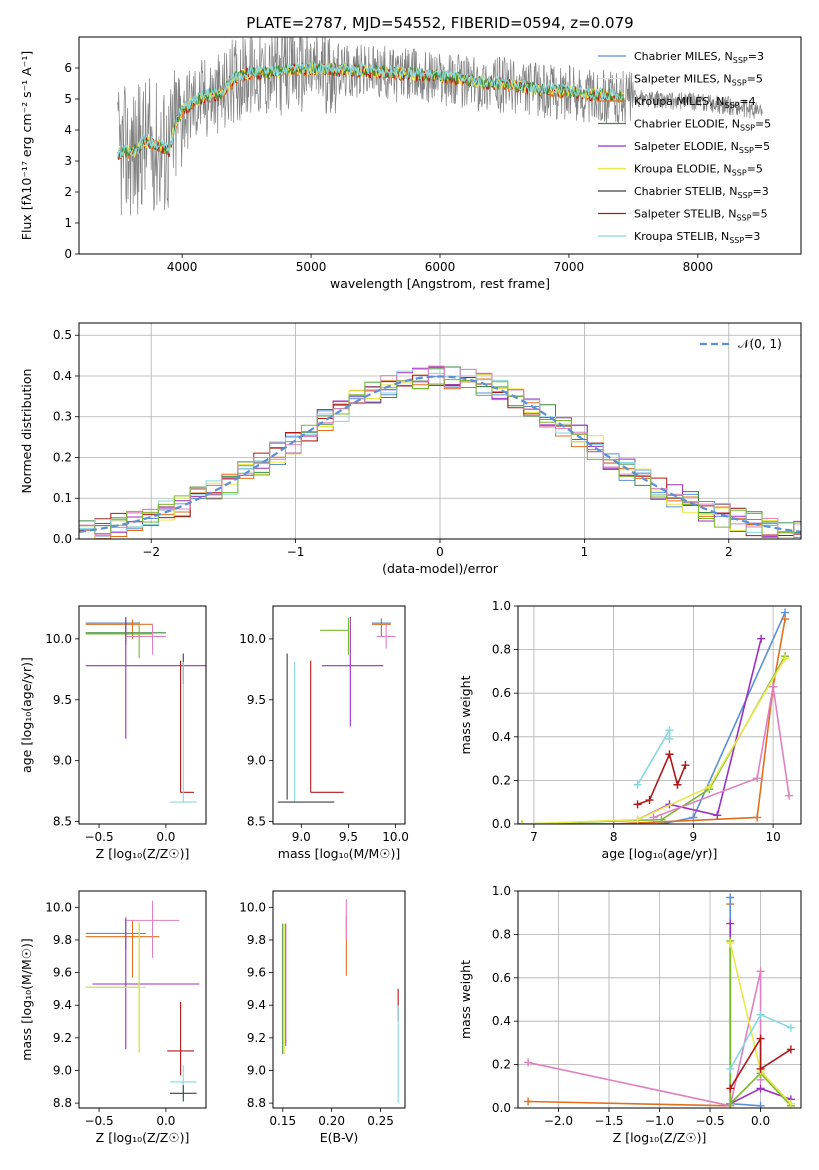  I want to click on mass_vs_ebv-ytick-label: 10.0, so click(252, 907).